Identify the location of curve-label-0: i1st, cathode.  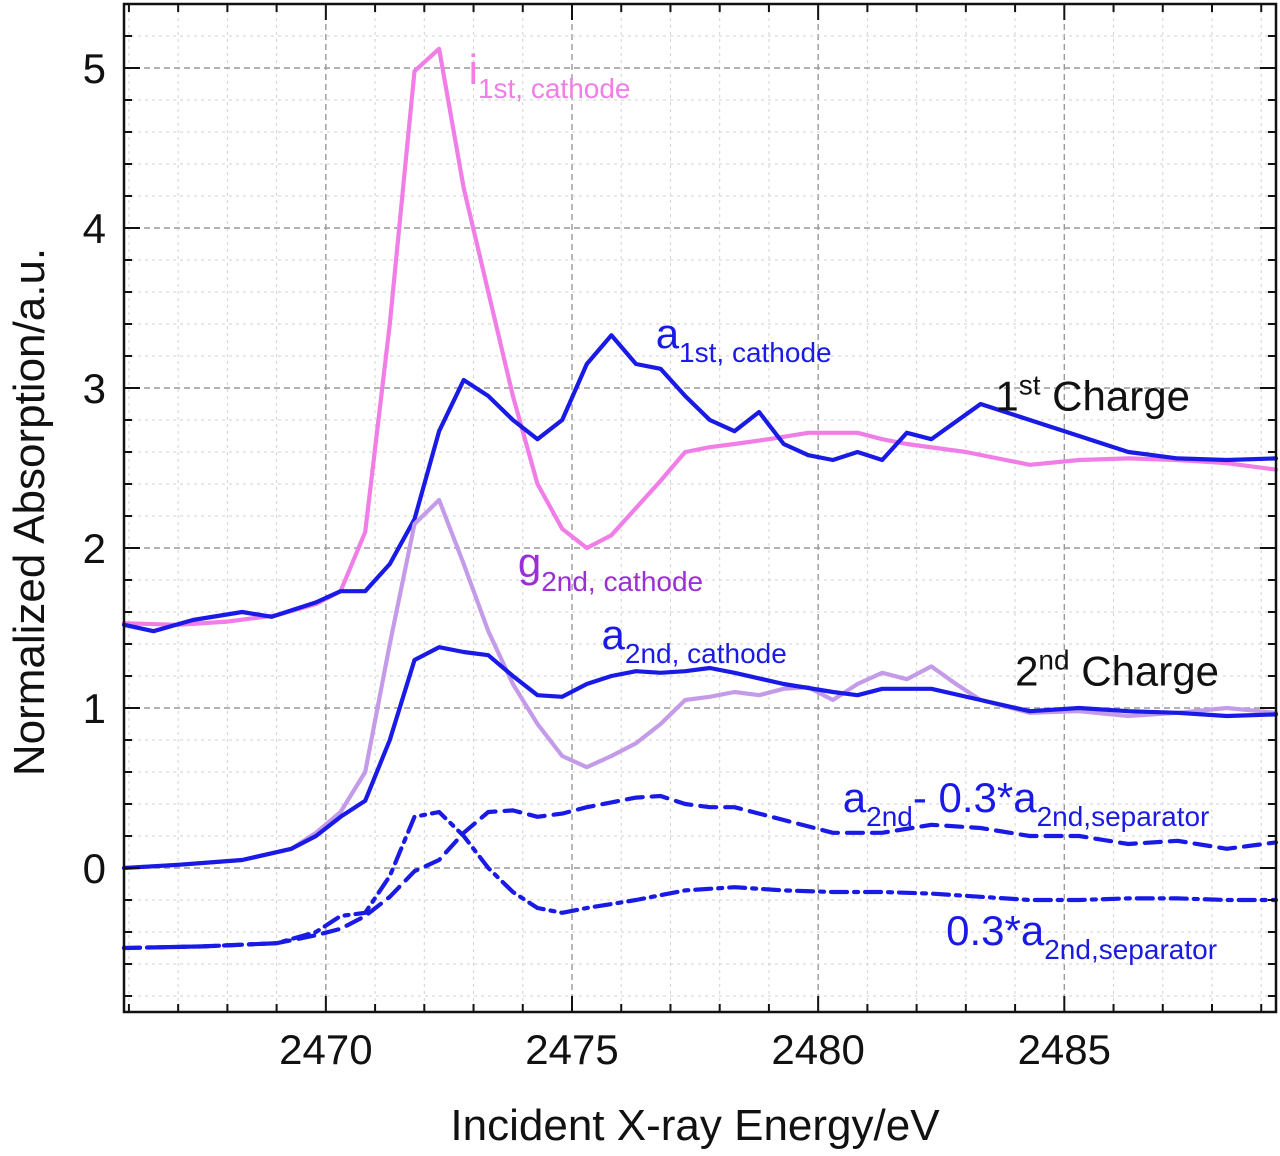
(550, 75).